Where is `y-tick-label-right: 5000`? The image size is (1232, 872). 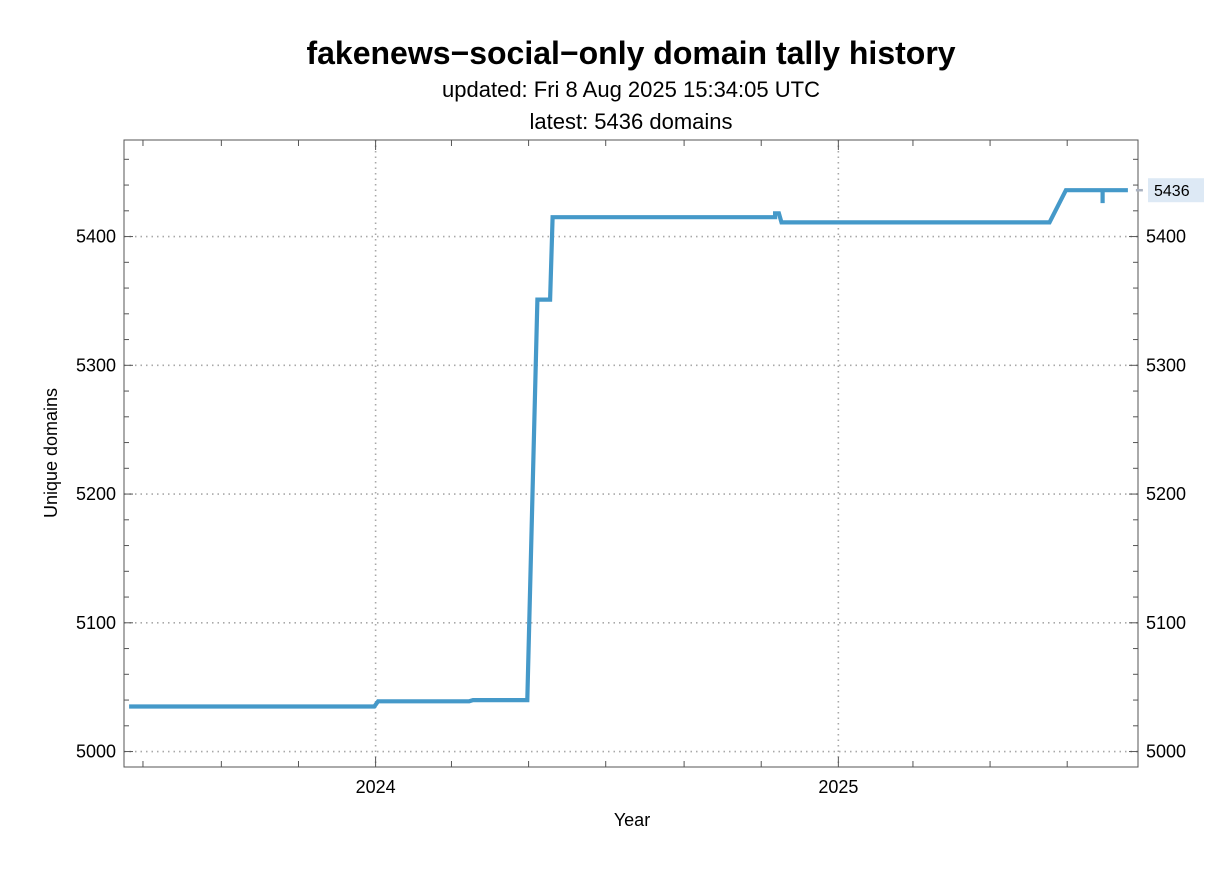
y-tick-label-right: 5000 is located at coordinates (1166, 752).